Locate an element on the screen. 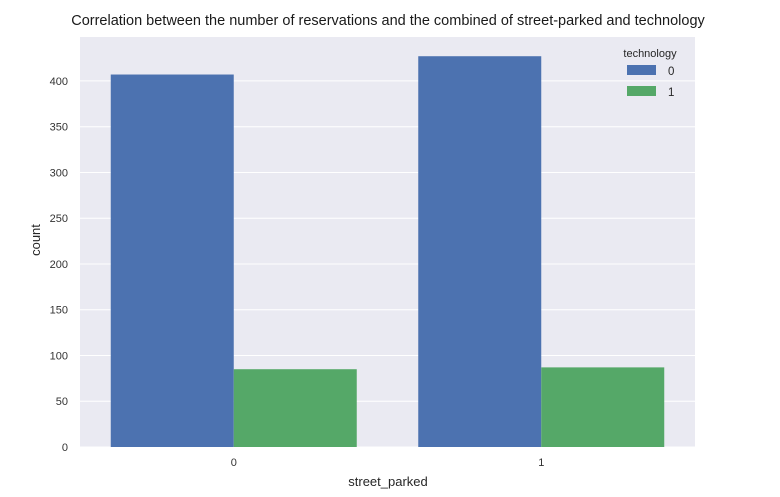 This screenshot has height=497, width=780. y-tick-label: 200 is located at coordinates (59, 265).